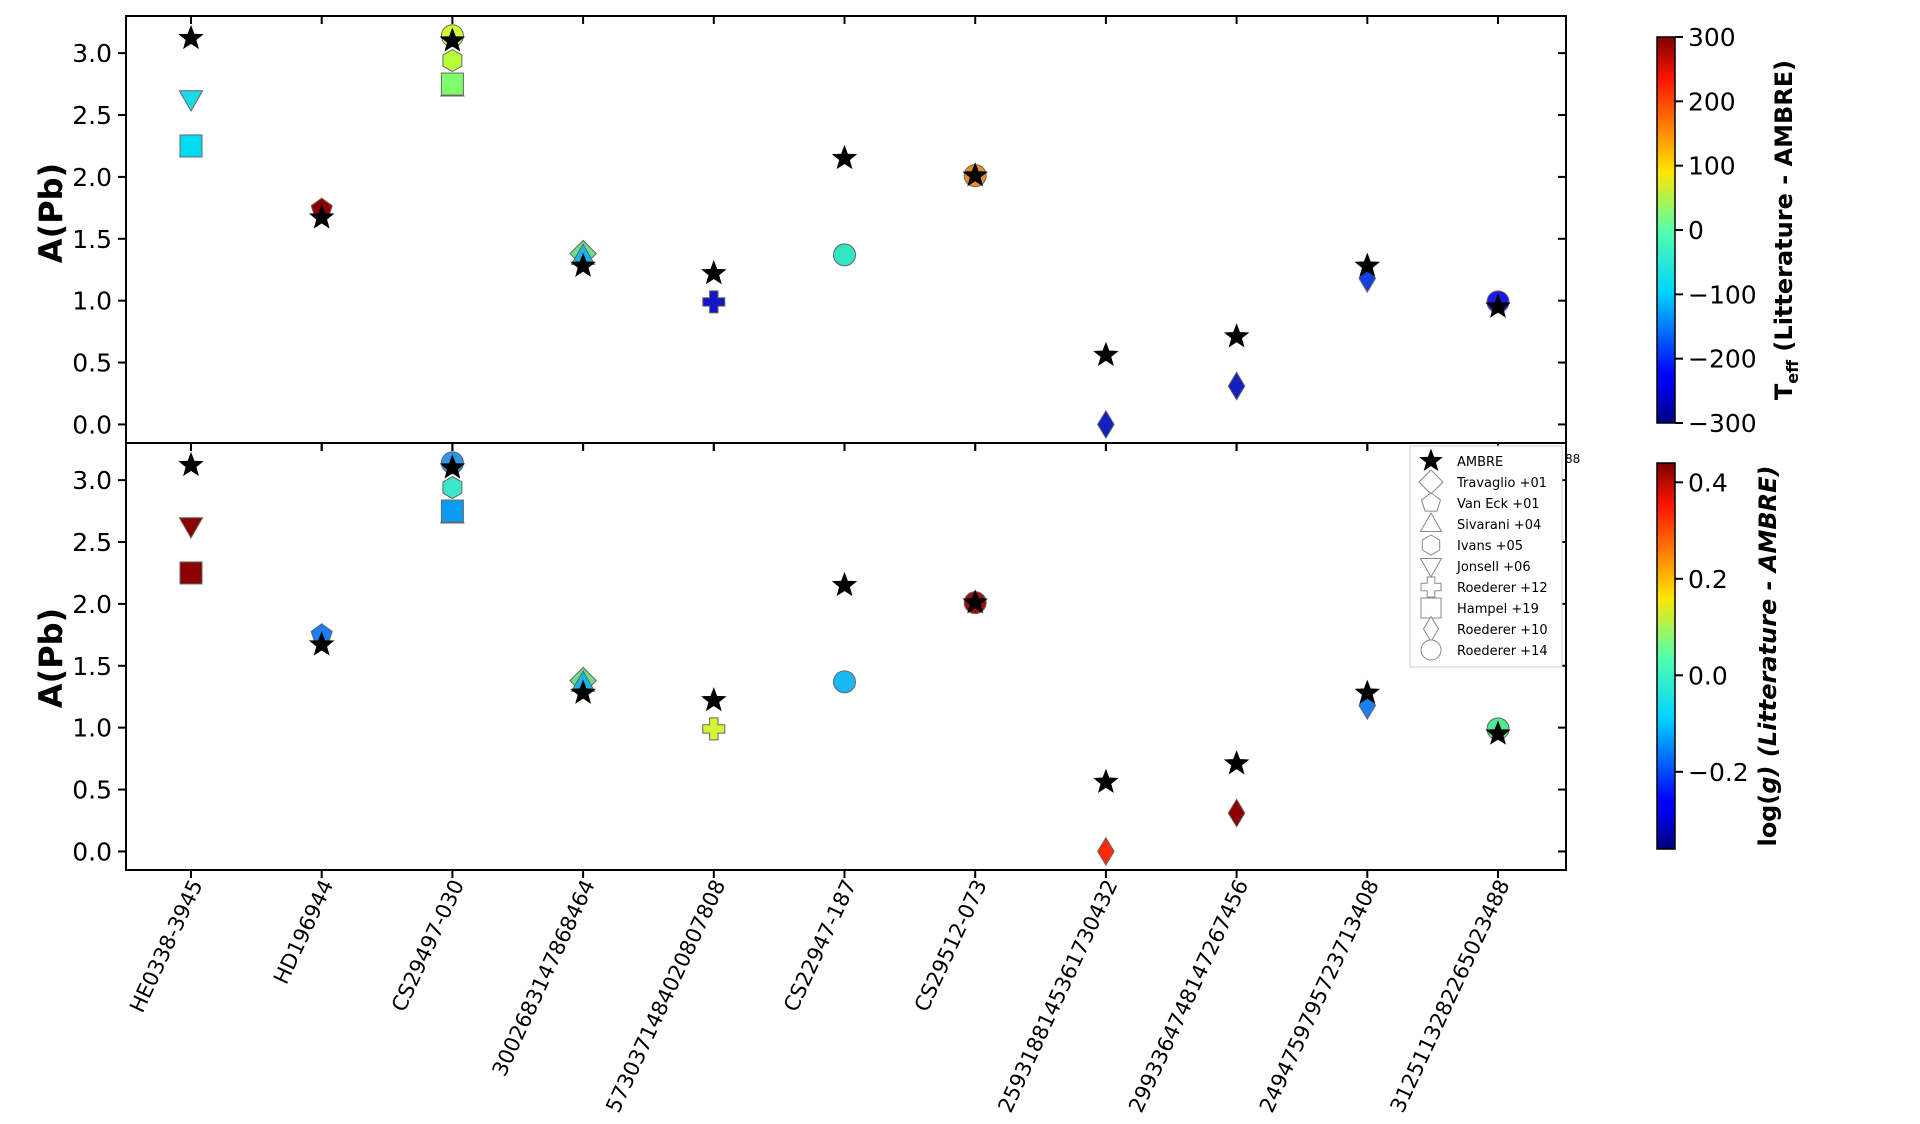 This screenshot has width=1920, height=1124. I want to click on colorbar-tick-label: 0, so click(1696, 230).